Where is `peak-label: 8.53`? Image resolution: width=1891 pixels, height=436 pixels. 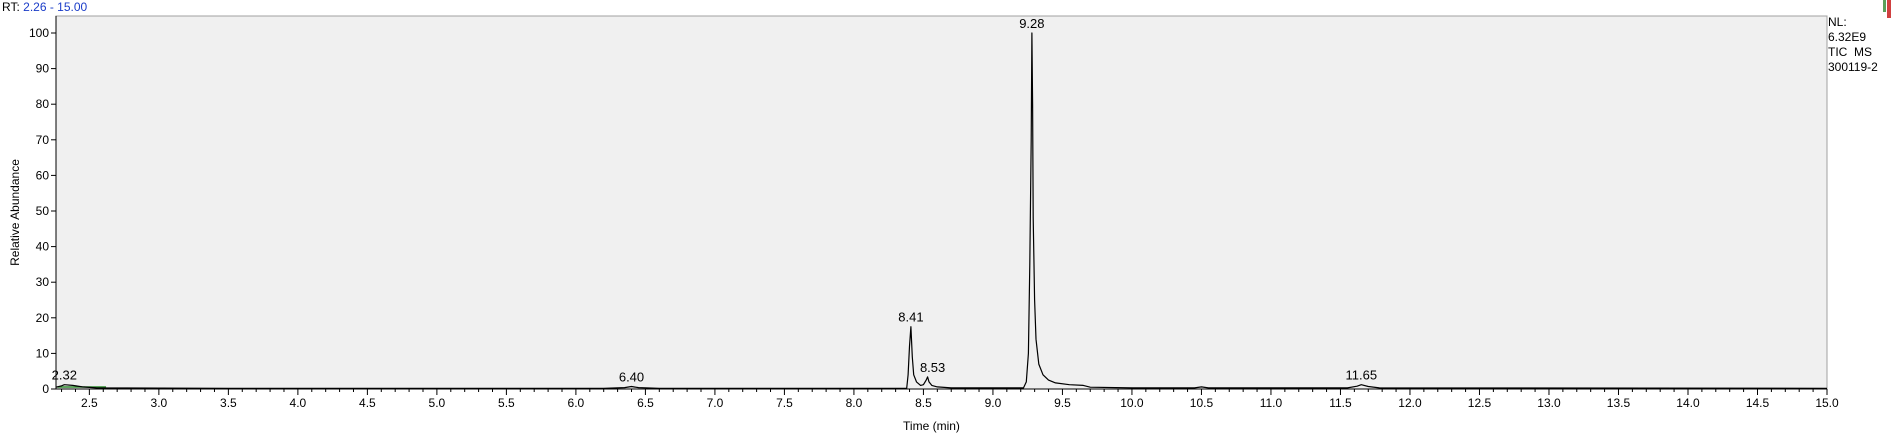
peak-label: 8.53 is located at coordinates (932, 367).